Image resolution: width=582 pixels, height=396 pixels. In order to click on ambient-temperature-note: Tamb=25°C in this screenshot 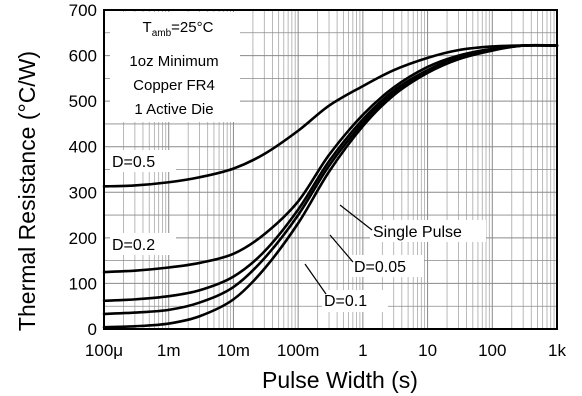, I will do `click(178, 29)`.